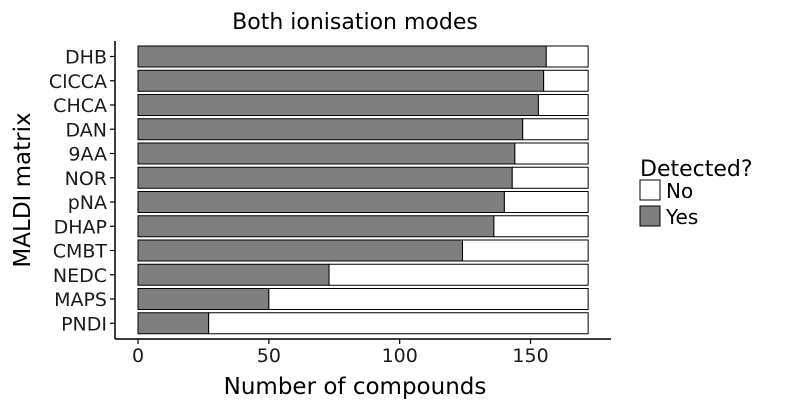  I want to click on bar-no-dhap, so click(541, 226).